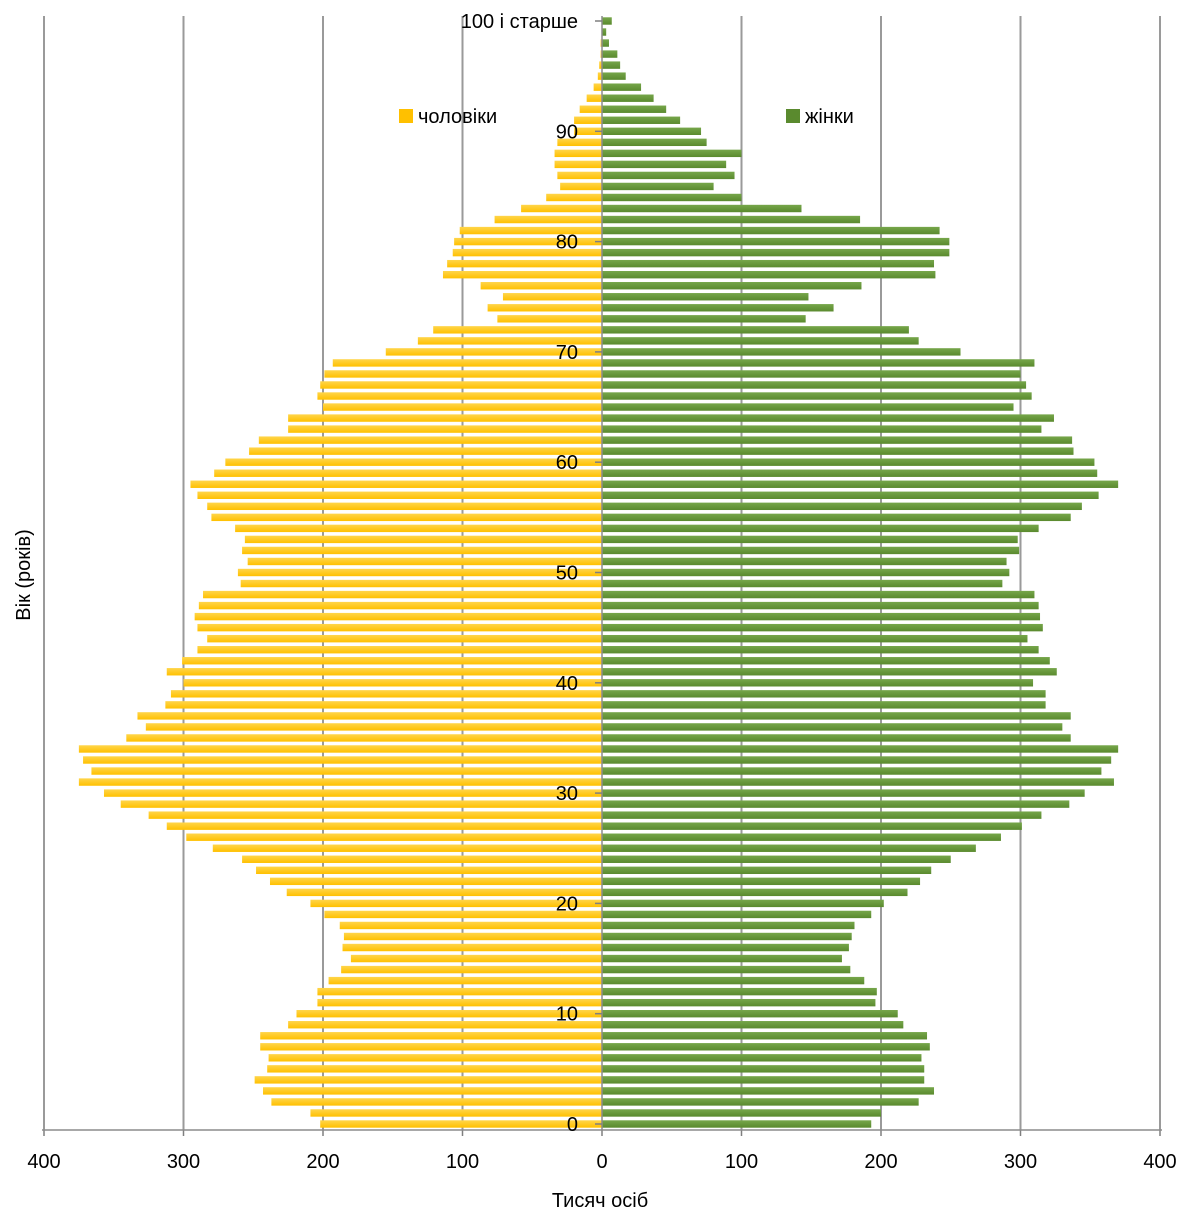 This screenshot has height=1216, width=1183. What do you see at coordinates (24, 574) in the screenshot?
I see `y-axis-title: Вік (років)` at bounding box center [24, 574].